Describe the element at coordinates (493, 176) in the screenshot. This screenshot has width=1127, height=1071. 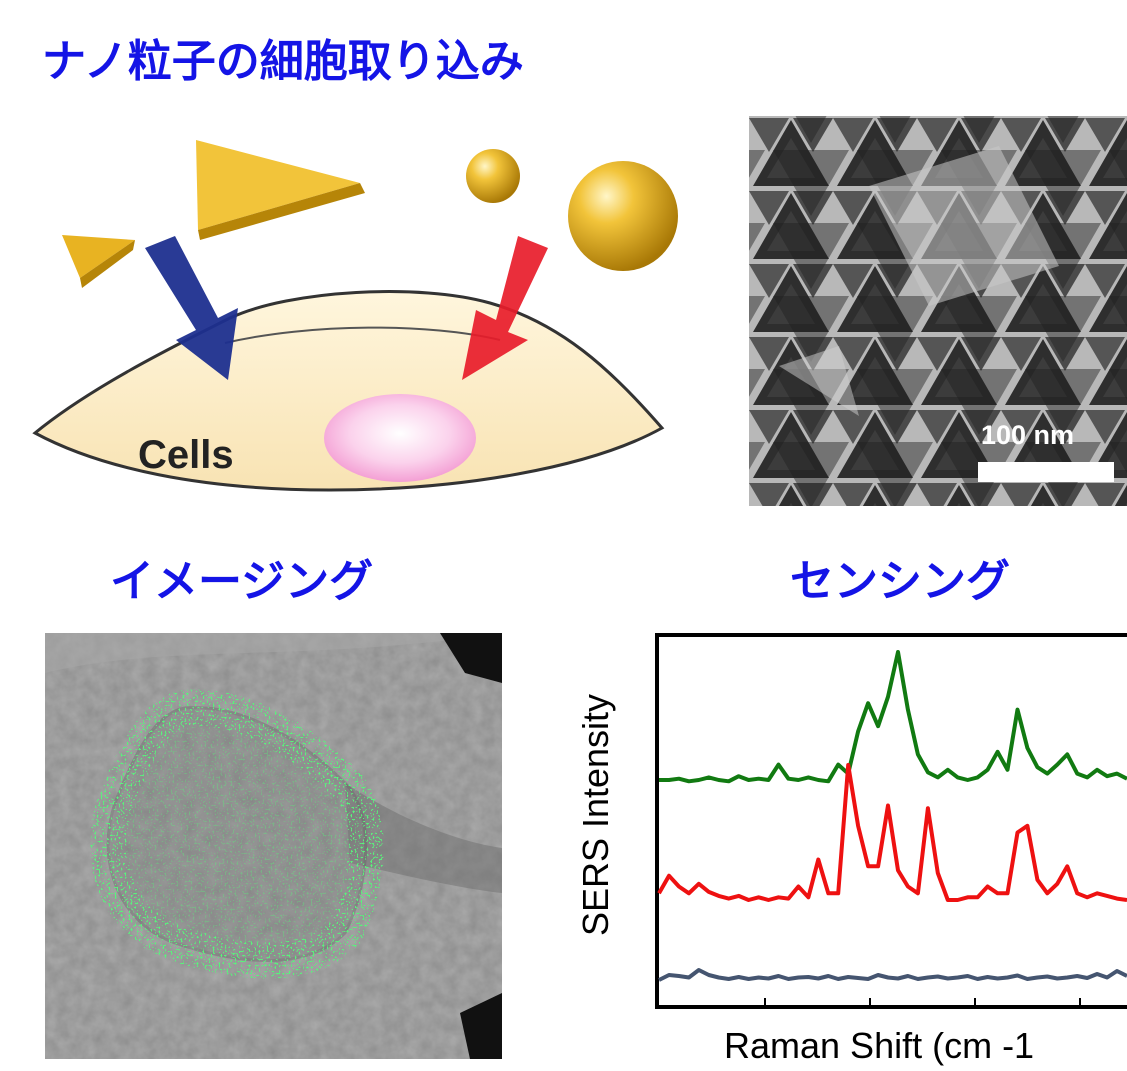
I see `gold-sphere-small` at that location.